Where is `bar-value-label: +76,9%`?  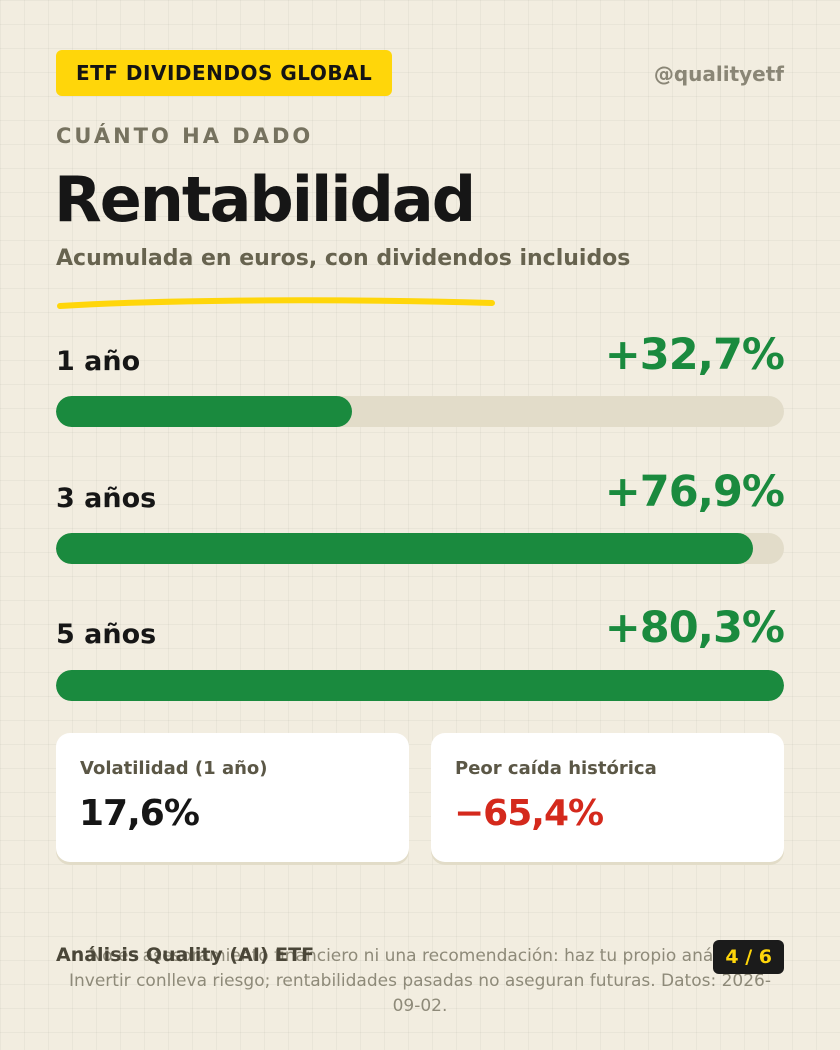
bar-value-label: +76,9% is located at coordinates (694, 492).